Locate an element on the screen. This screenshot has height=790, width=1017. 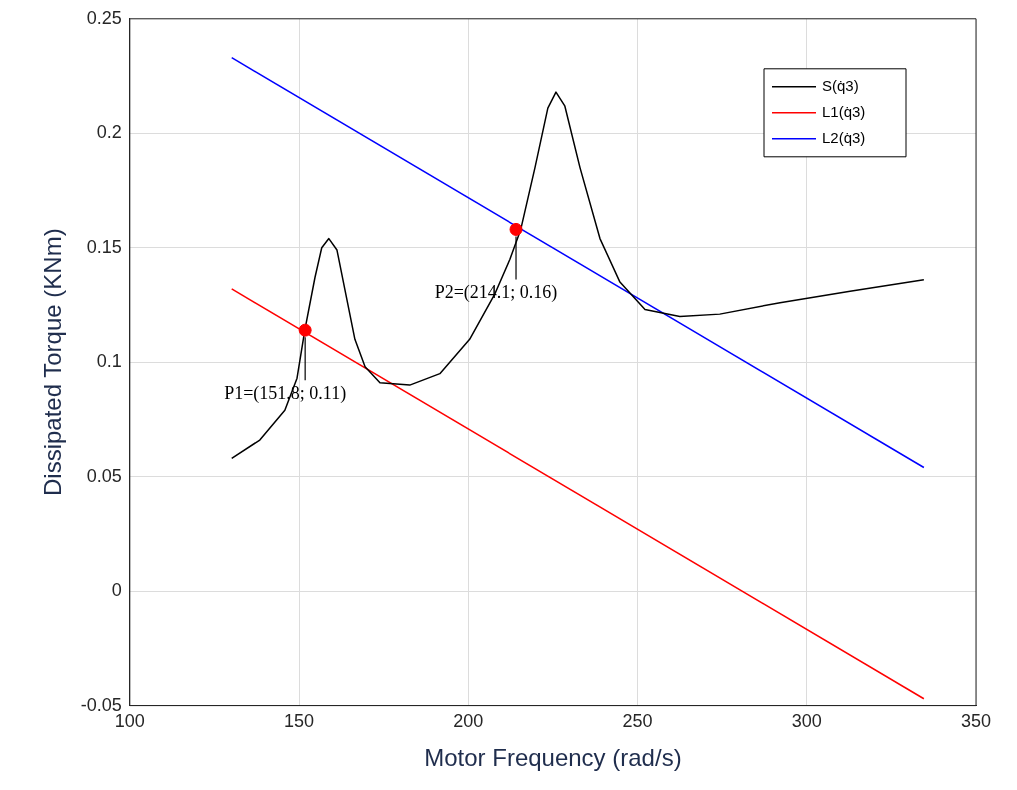
x-tick-label: 200 is located at coordinates (468, 721).